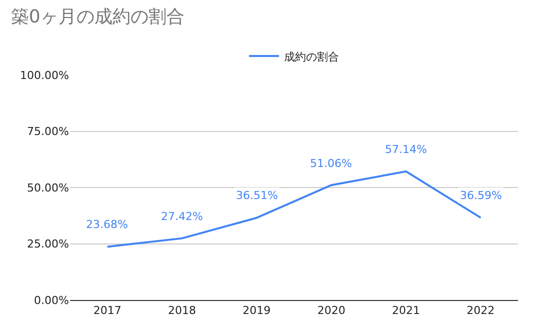 The width and height of the screenshot is (543, 335). I want to click on x-tick-label: 2020, so click(331, 311).